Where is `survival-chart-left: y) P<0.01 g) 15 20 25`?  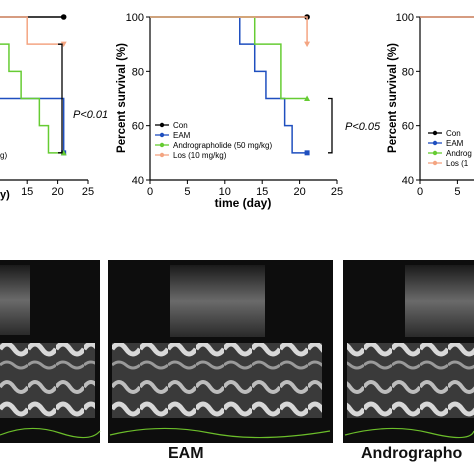
survival-chart-left: y) P<0.01 g) 15 20 25 is located at coordinates (54, 107).